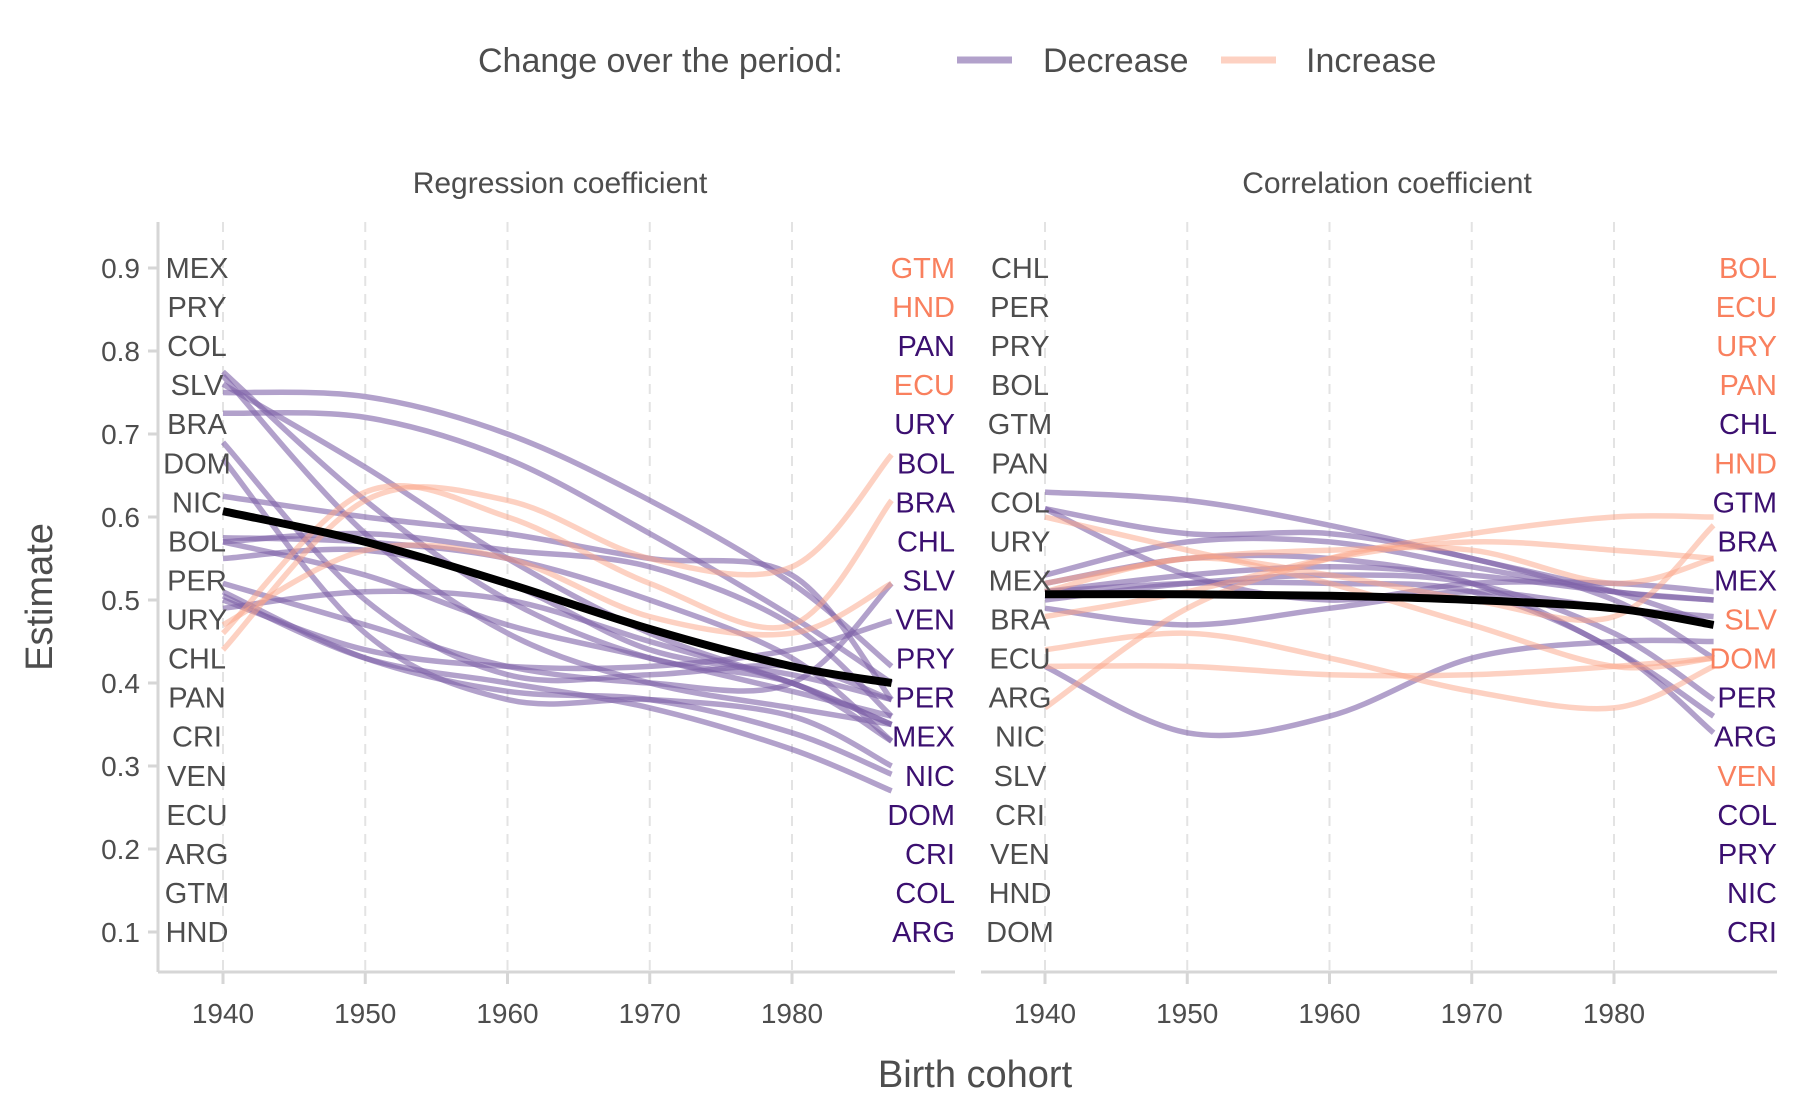 This screenshot has height=1113, width=1800. I want to click on legend-label-increase: Increase, so click(1371, 61).